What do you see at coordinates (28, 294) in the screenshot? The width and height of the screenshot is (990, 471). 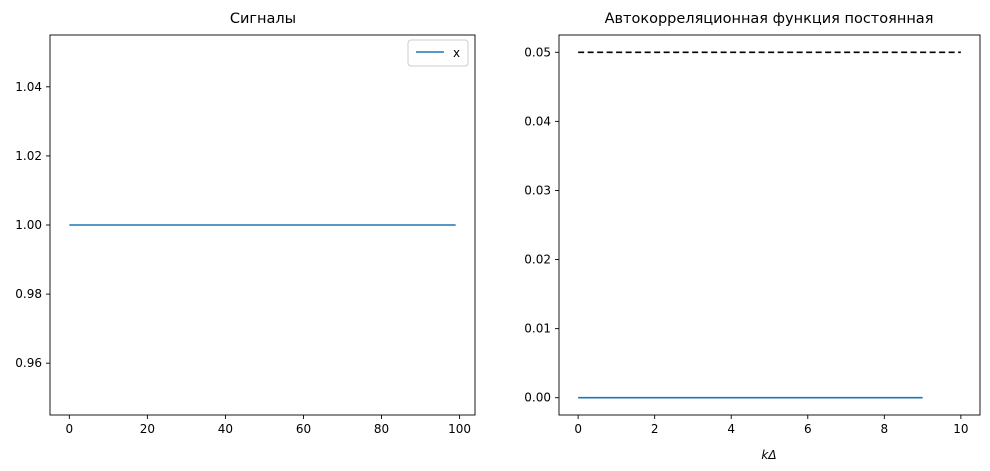 I see `signals-y-tick-label: 0.98` at bounding box center [28, 294].